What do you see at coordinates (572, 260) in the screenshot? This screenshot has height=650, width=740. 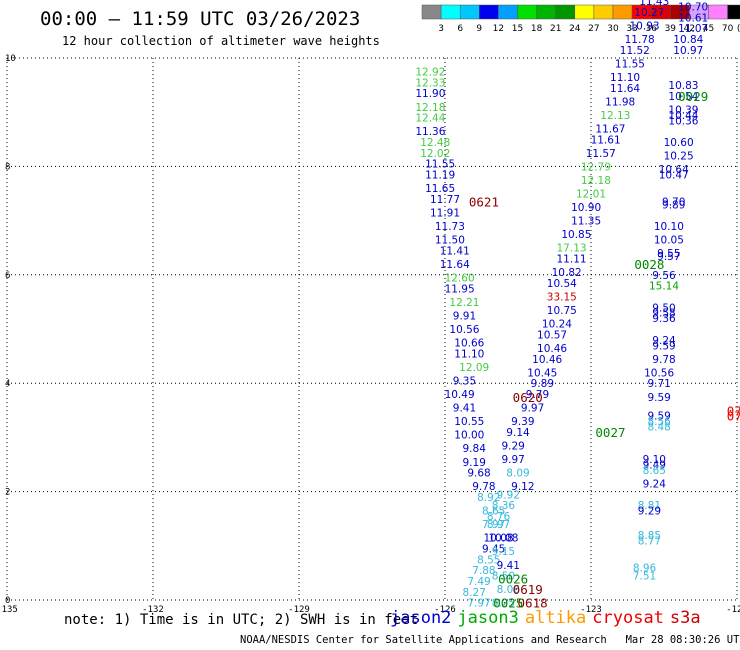 I see `data-point-label: 11.11` at bounding box center [572, 260].